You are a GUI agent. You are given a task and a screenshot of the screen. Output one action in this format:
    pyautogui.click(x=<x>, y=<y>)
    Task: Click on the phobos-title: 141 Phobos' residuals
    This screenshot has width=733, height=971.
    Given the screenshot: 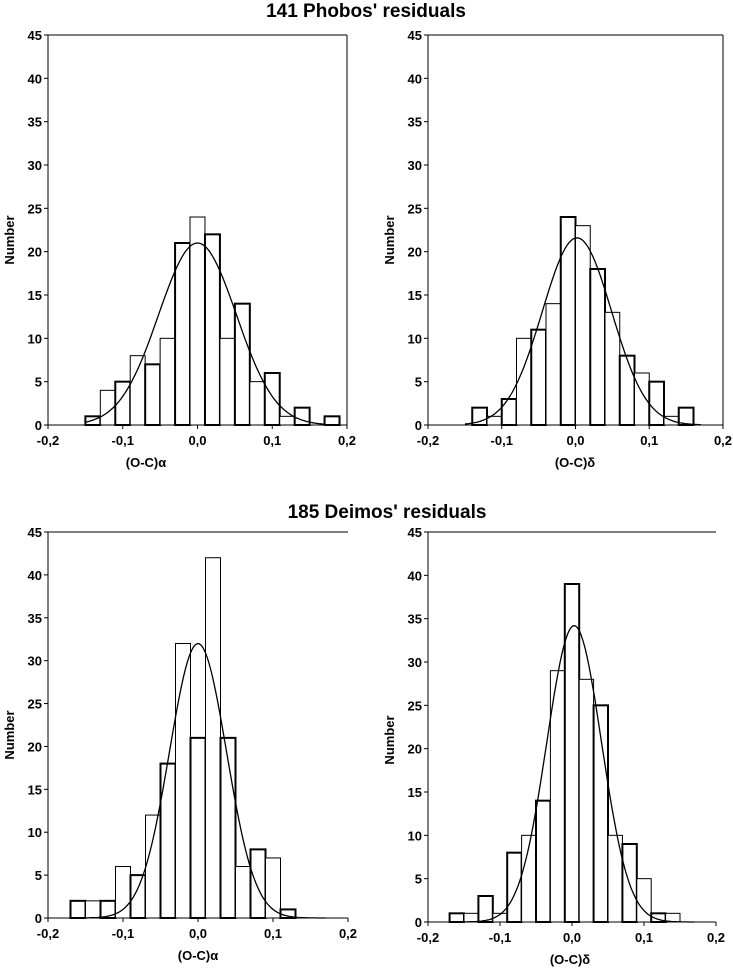 What is the action you would take?
    pyautogui.click(x=366, y=11)
    